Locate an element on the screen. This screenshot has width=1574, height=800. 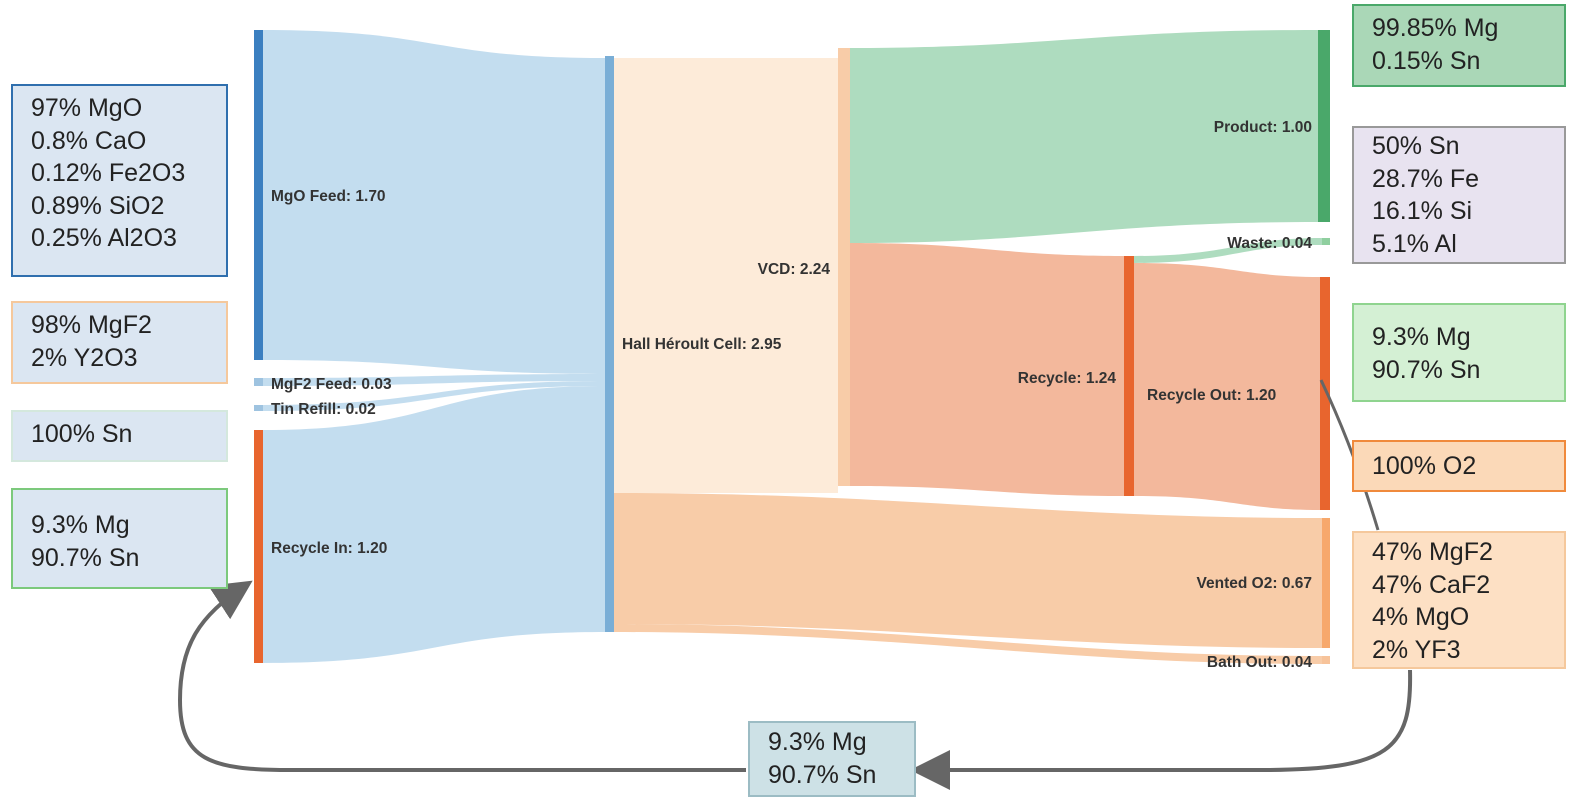
composition-line: 0.15% Sn is located at coordinates (1426, 60).